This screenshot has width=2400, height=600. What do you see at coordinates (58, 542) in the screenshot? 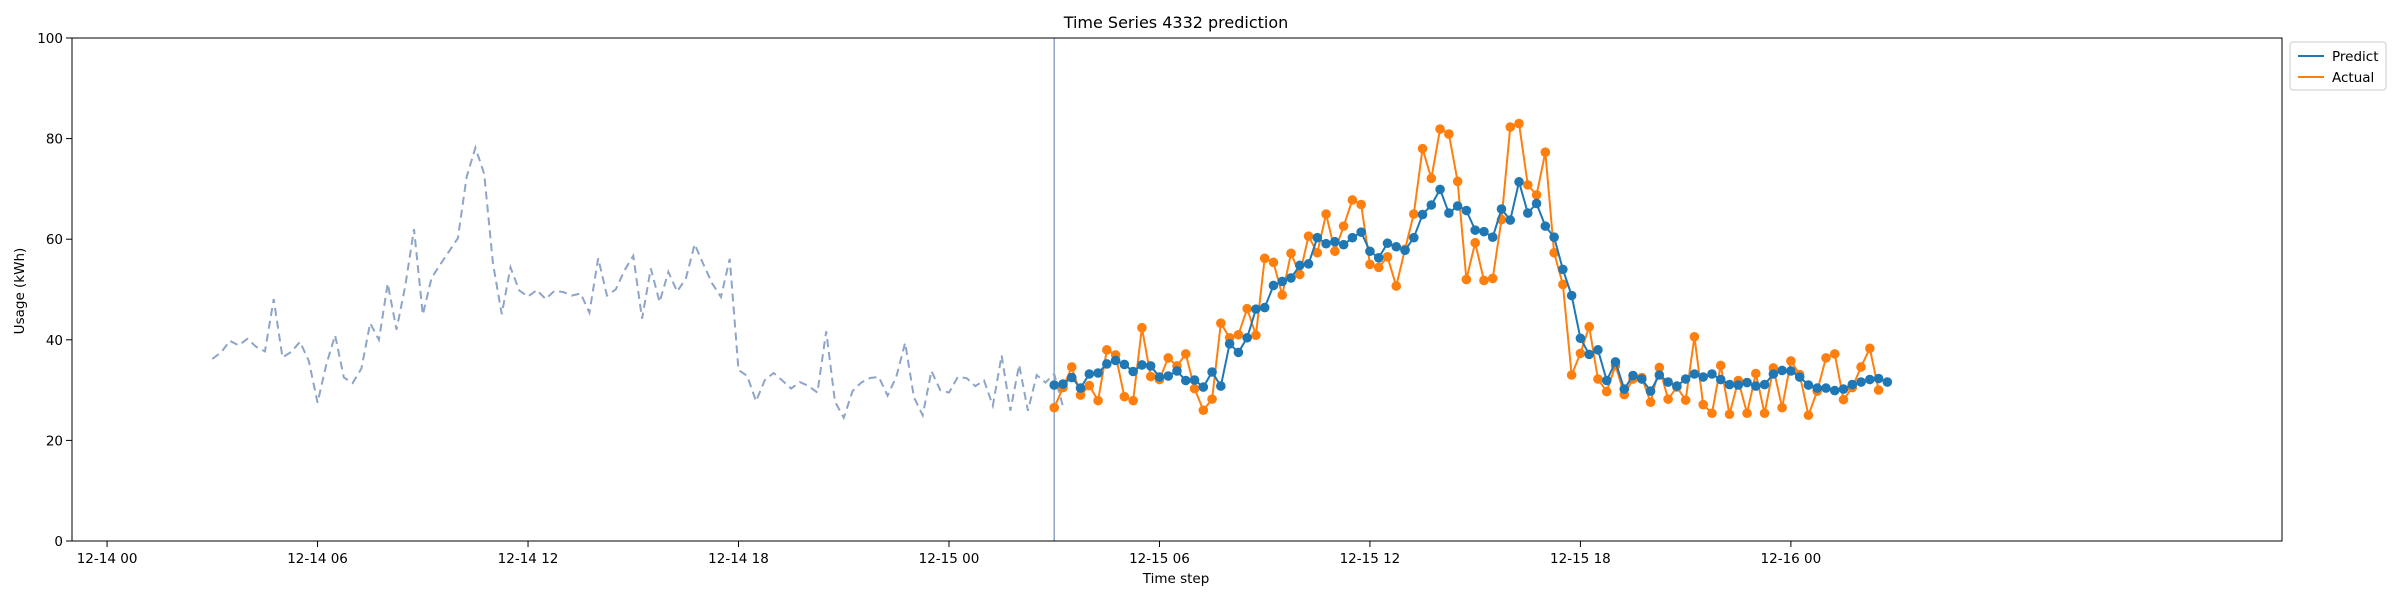
I see `y-tick-label: 0` at bounding box center [58, 542].